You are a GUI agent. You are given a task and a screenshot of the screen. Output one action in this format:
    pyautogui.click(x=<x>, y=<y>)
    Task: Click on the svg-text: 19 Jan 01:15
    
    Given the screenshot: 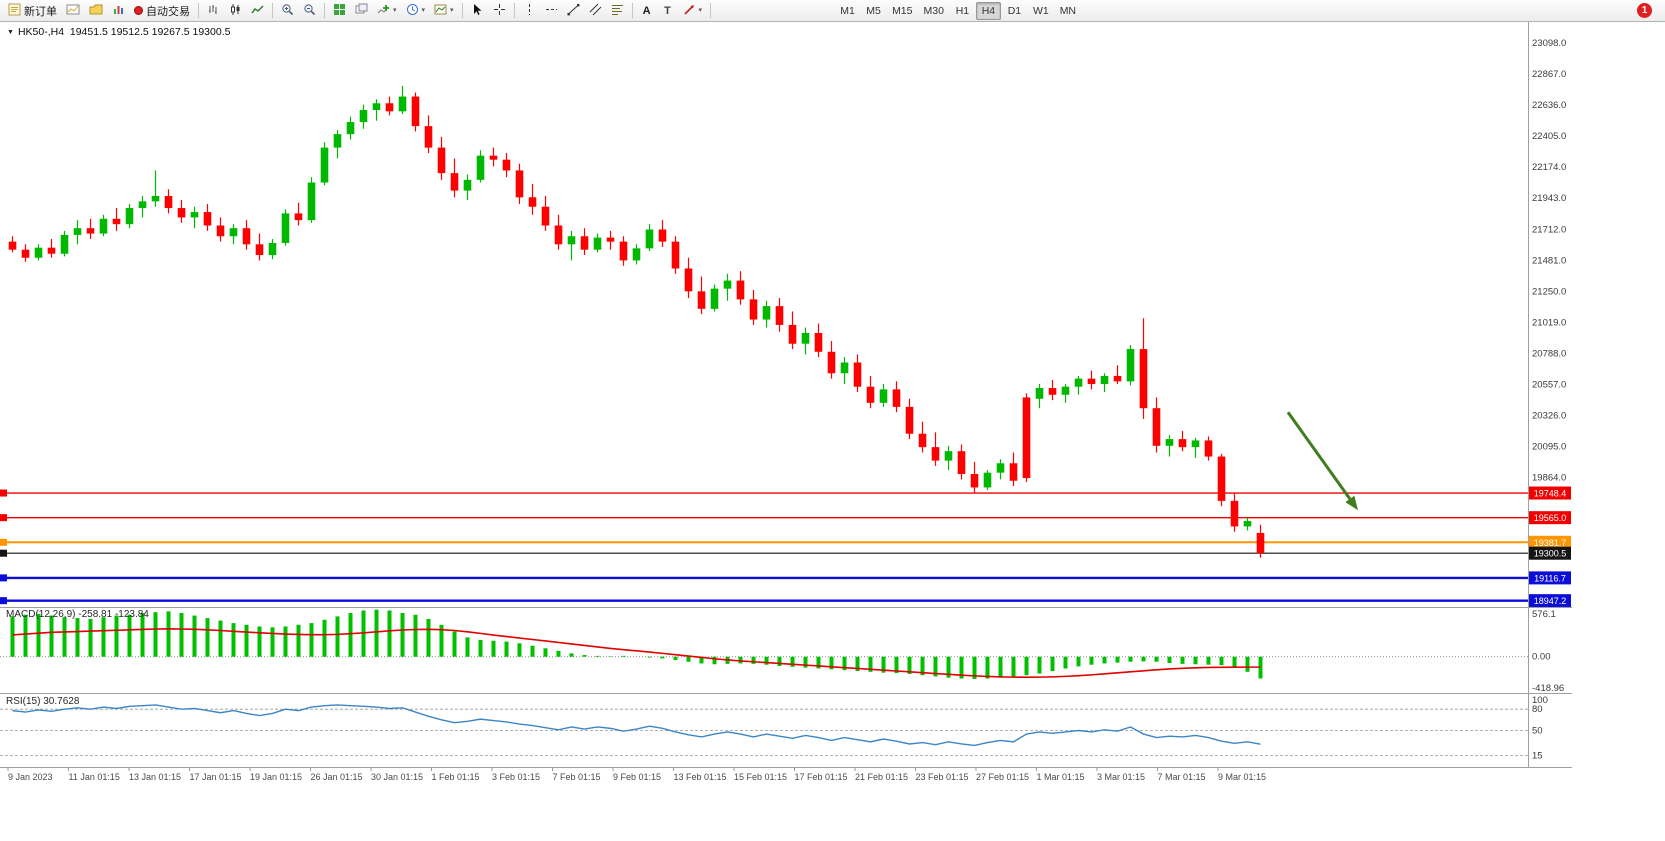 What is the action you would take?
    pyautogui.click(x=276, y=777)
    